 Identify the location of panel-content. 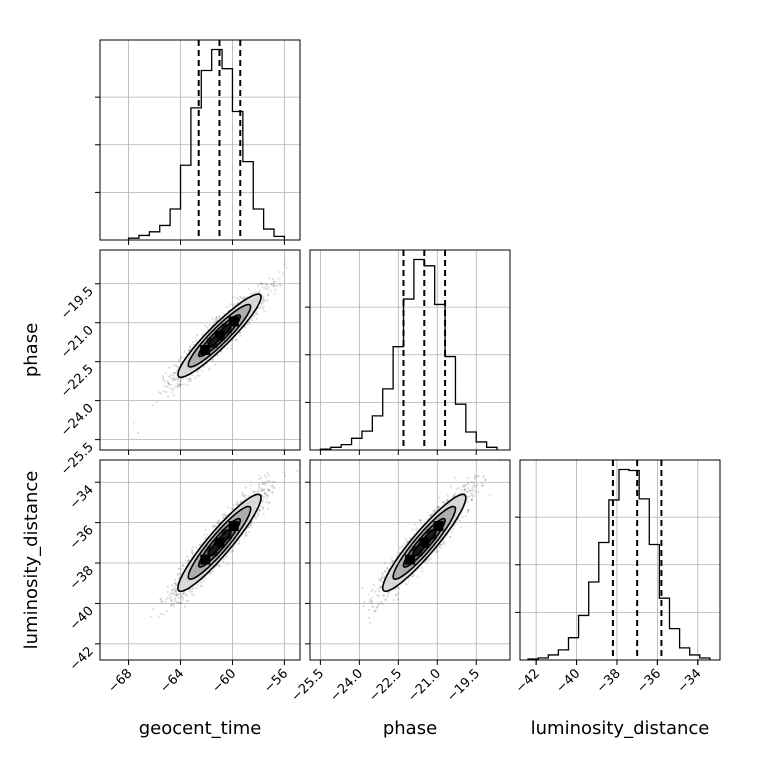
(200, 560).